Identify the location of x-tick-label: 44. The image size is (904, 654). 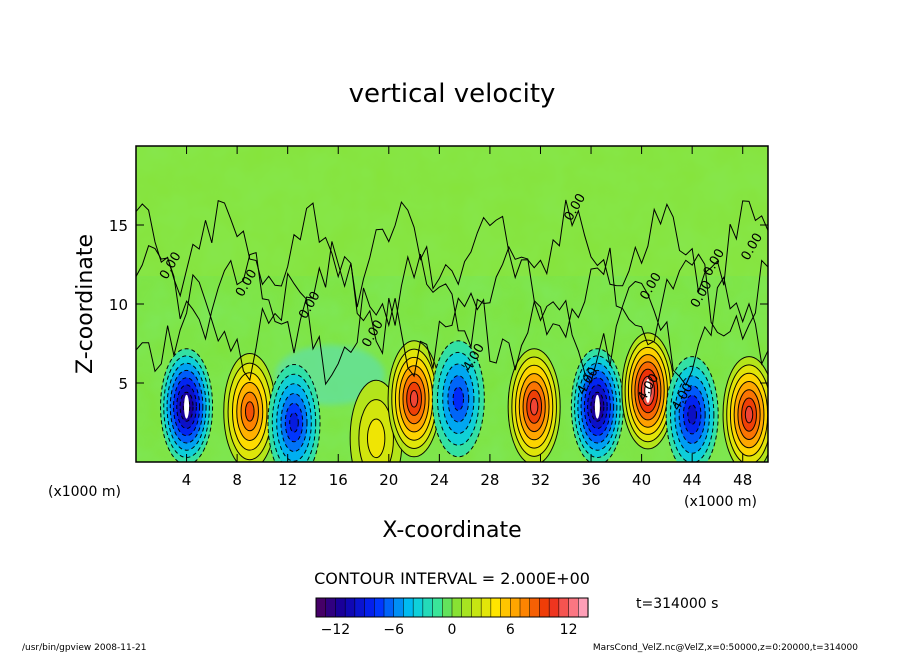
(692, 480).